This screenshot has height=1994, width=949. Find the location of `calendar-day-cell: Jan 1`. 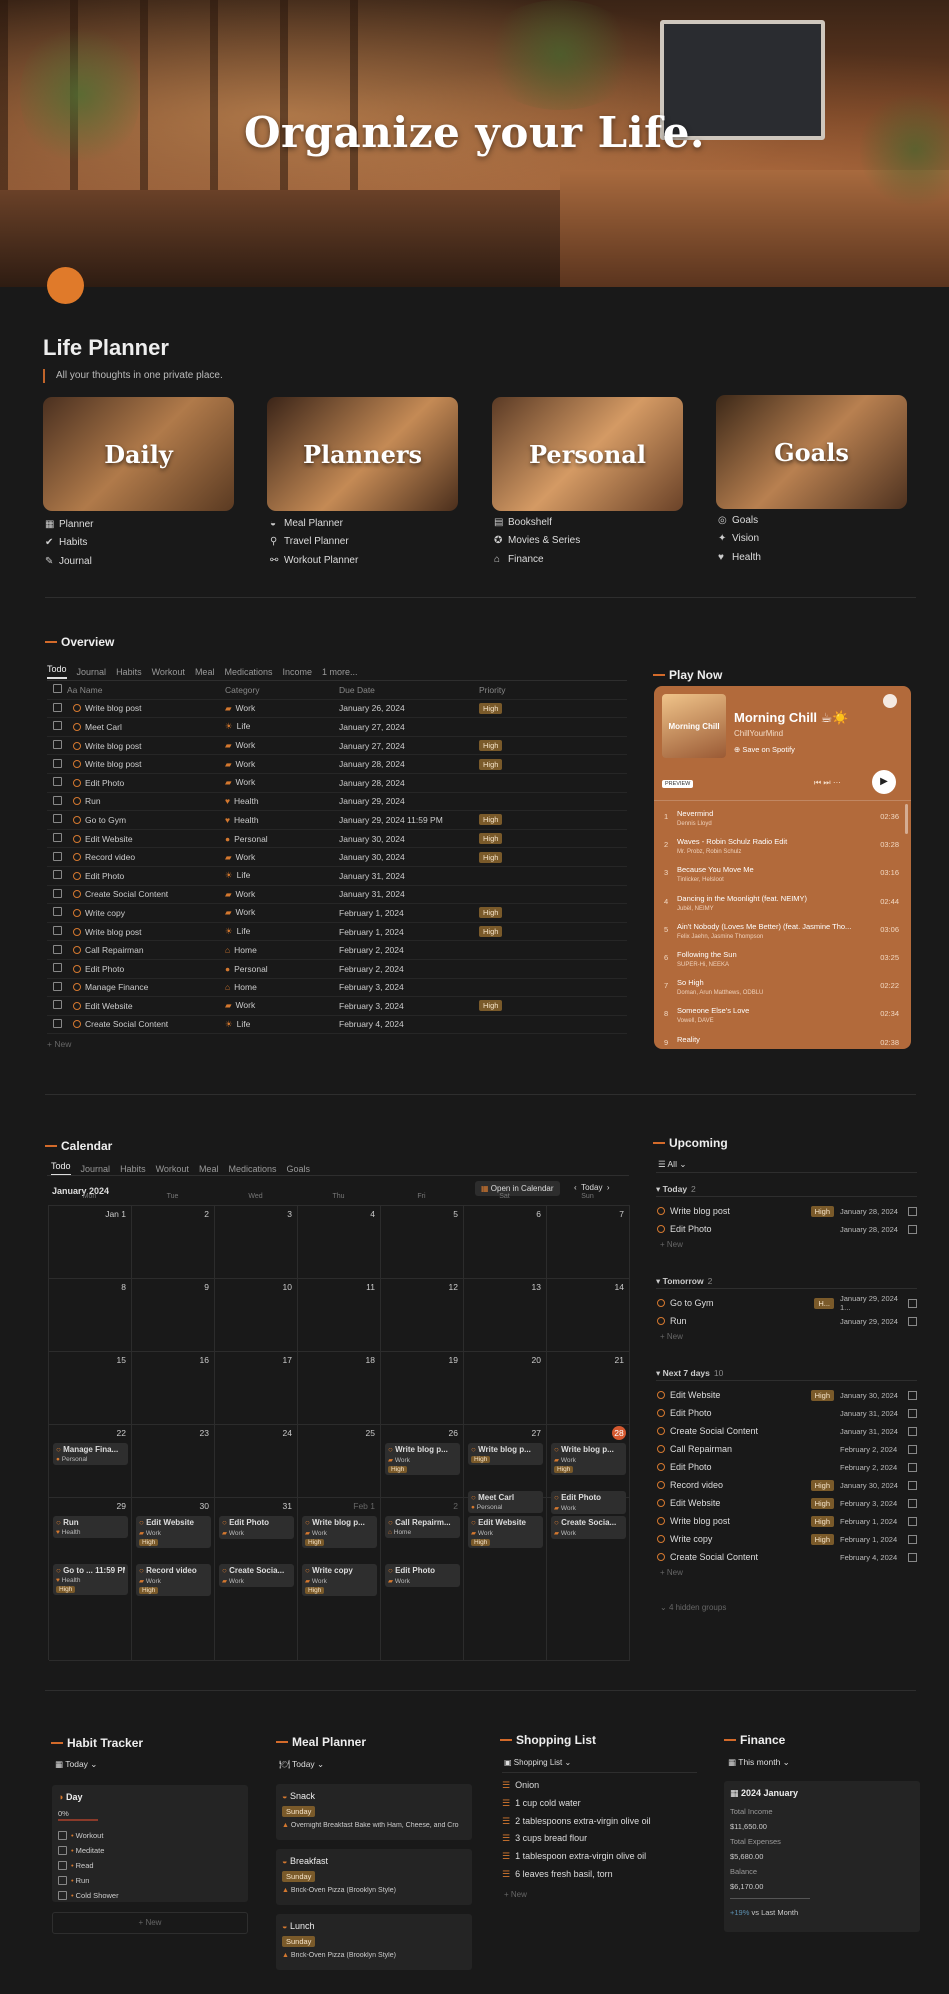

calendar-day-cell: Jan 1 is located at coordinates (90, 1242).